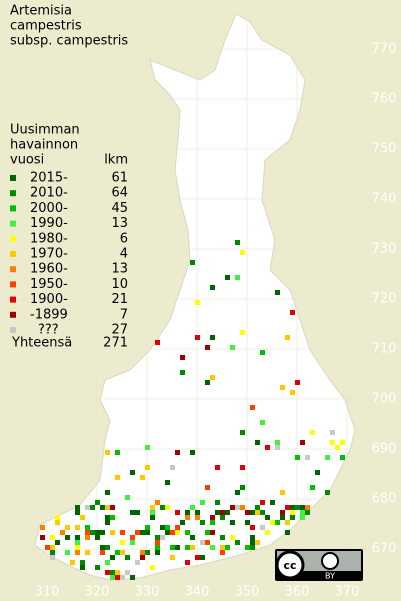 The height and width of the screenshot is (601, 401). Describe the element at coordinates (119, 299) in the screenshot. I see `legend-count: 21` at that location.